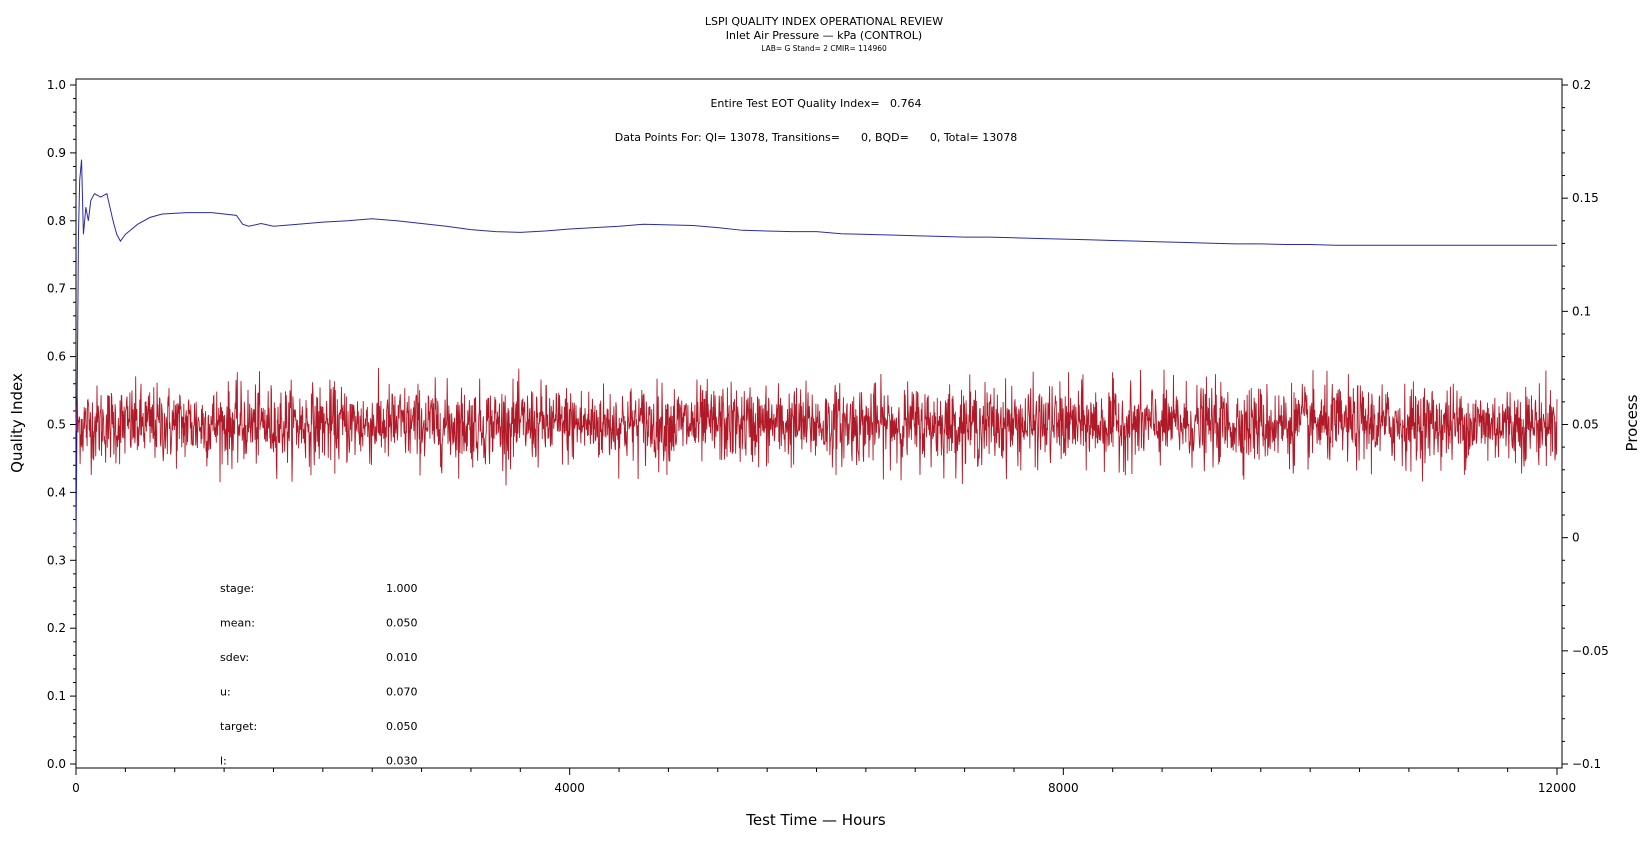 This screenshot has width=1648, height=845. I want to click on x-tick-label: 4000, so click(569, 788).